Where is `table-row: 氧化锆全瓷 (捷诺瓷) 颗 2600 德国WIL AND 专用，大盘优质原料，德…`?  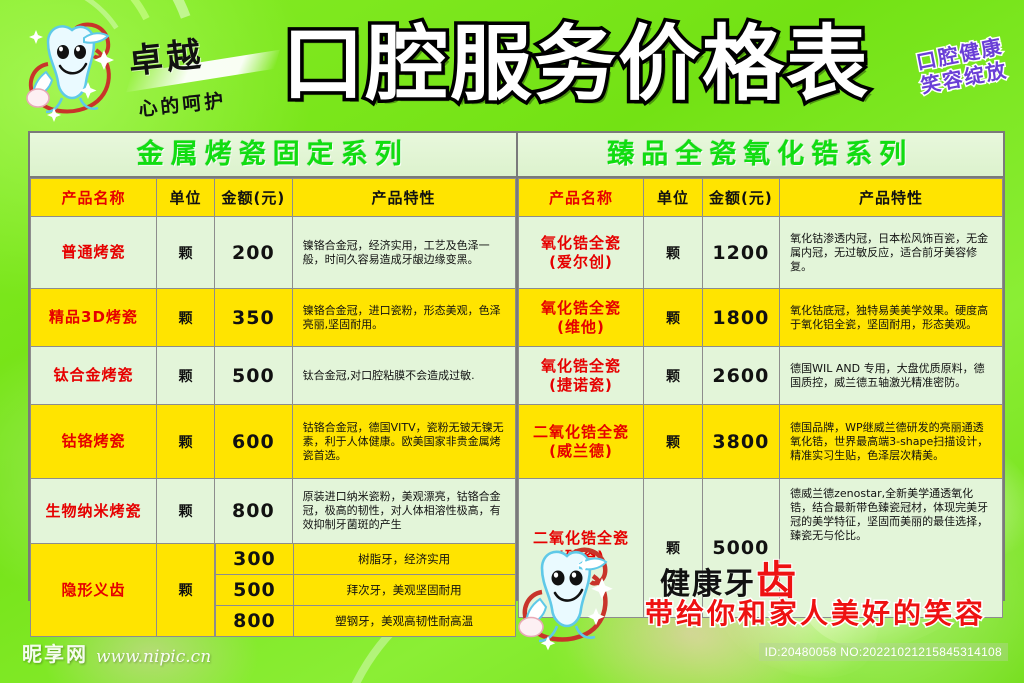 table-row: 氧化锆全瓷 (捷诺瓷) 颗 2600 德国WIL AND 专用，大盘优质原料，德… is located at coordinates (760, 375).